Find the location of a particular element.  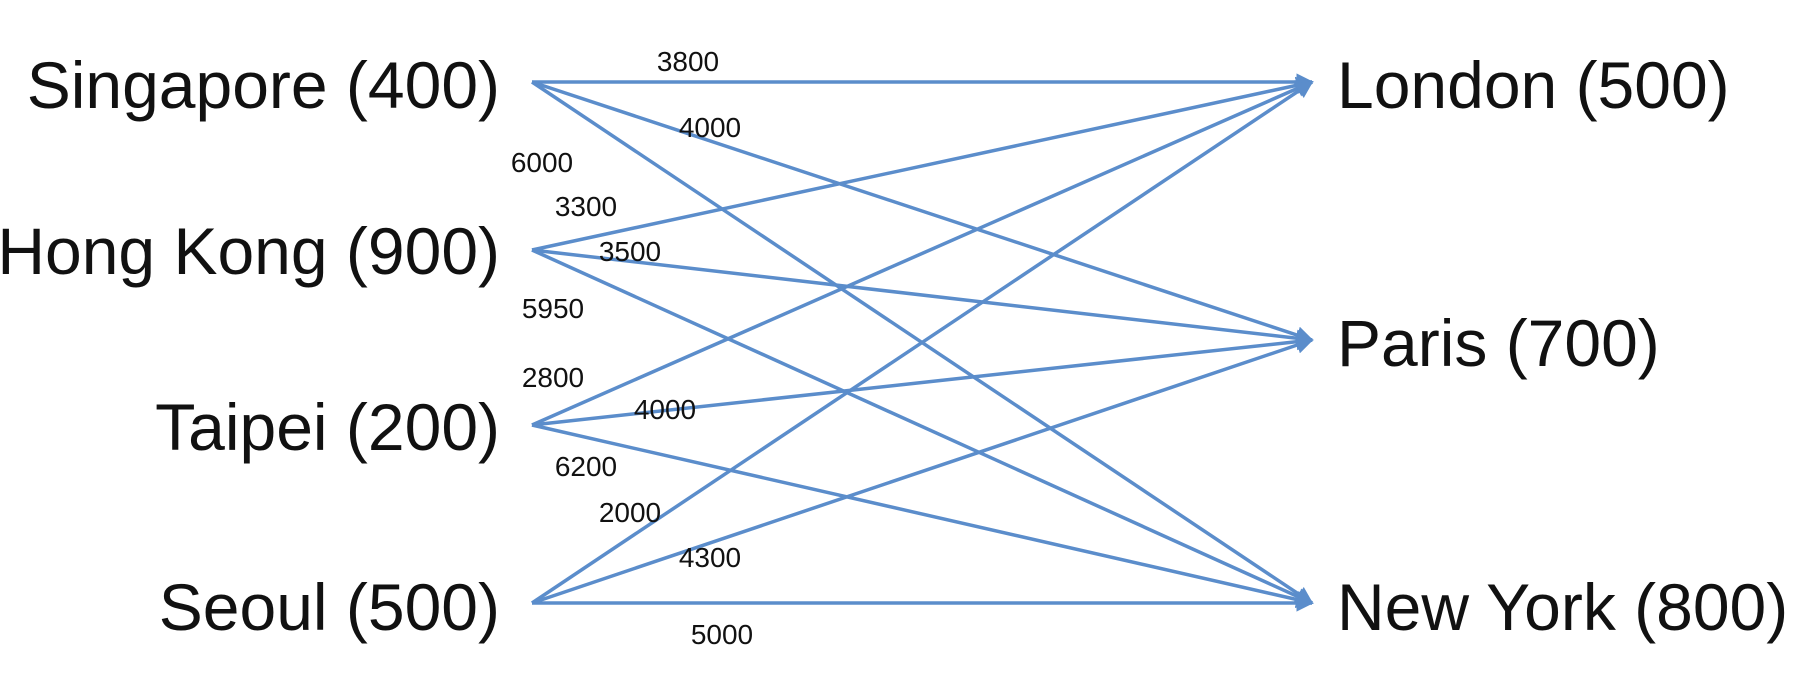

source-node-seoul: Seoul (500) is located at coordinates (329, 607).